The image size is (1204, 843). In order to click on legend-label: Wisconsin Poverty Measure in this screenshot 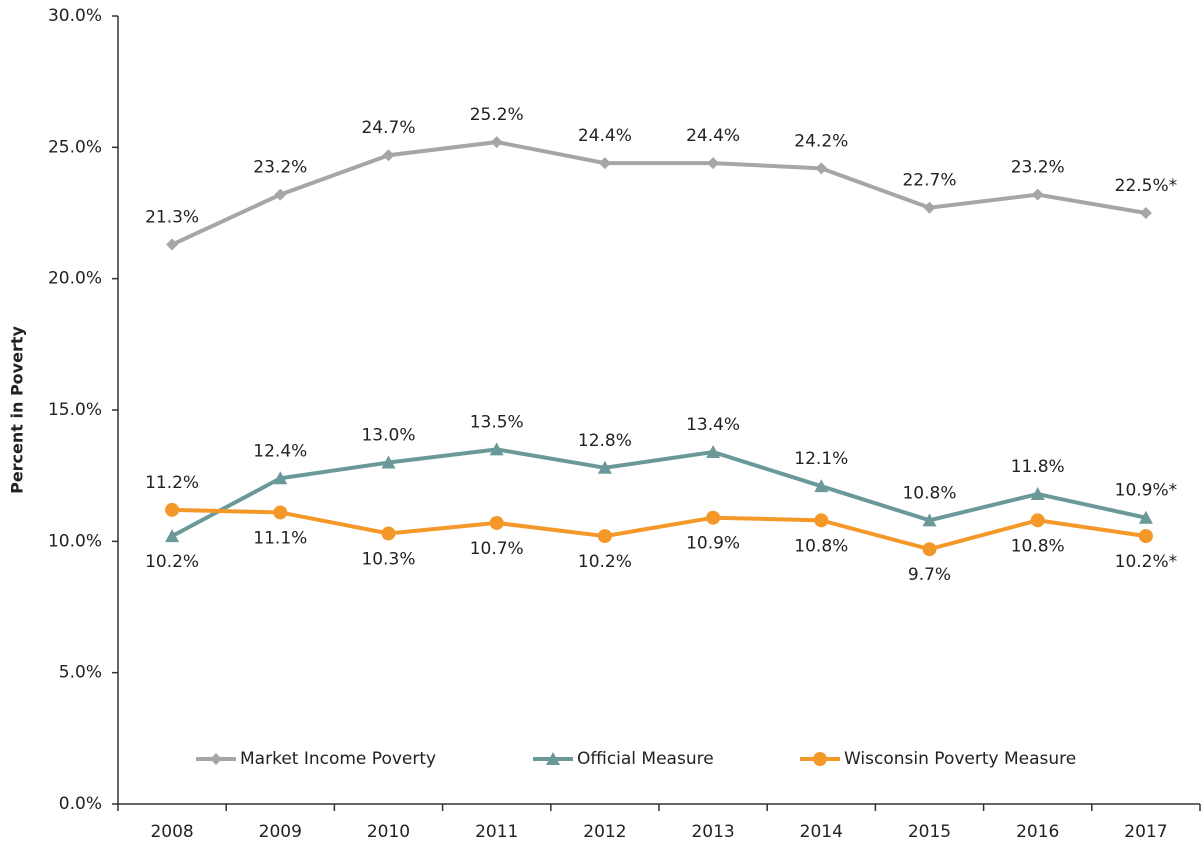, I will do `click(960, 759)`.